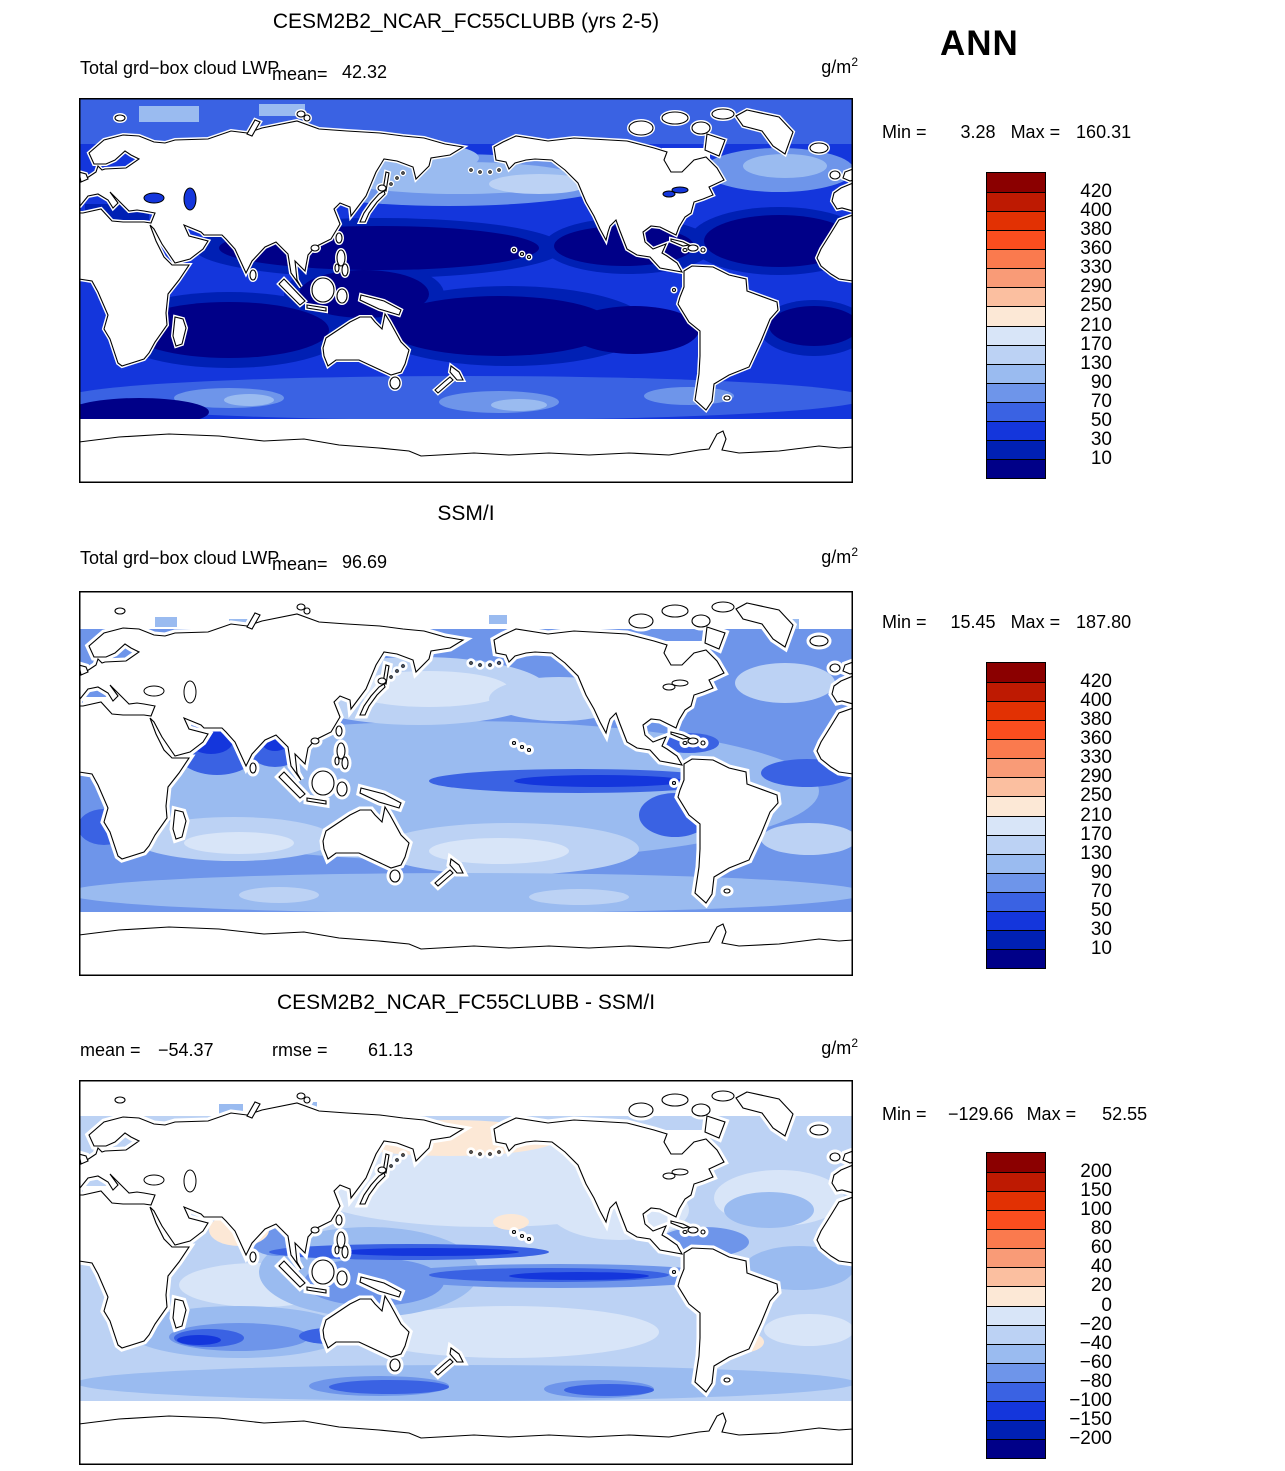 The width and height of the screenshot is (1285, 1471). What do you see at coordinates (180, 68) in the screenshot?
I see `panel1-variable-label: Total grd−box cloud LWP` at bounding box center [180, 68].